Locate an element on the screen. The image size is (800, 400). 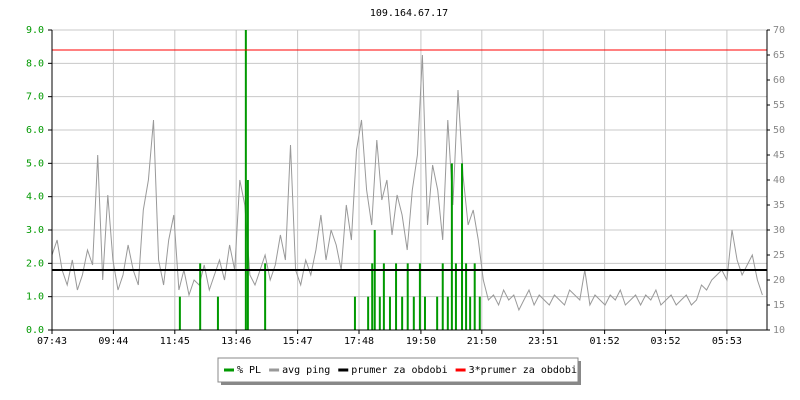
y2-tick-label: 10 is located at coordinates (779, 330).